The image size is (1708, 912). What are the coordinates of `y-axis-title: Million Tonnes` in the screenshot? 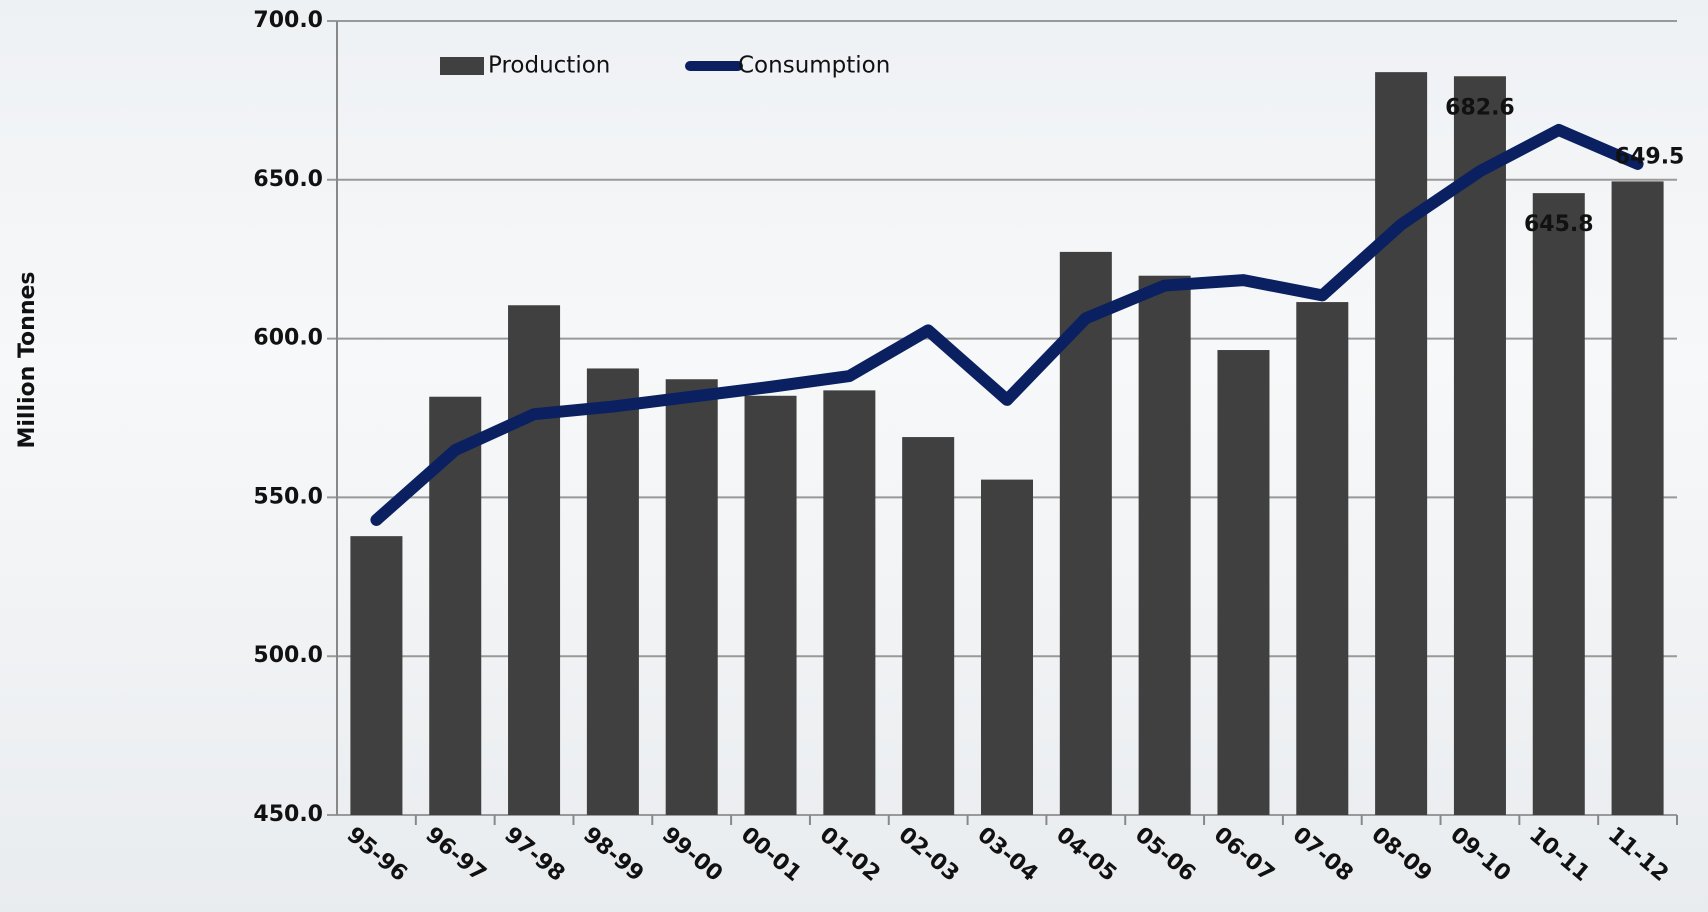 It's located at (27, 359).